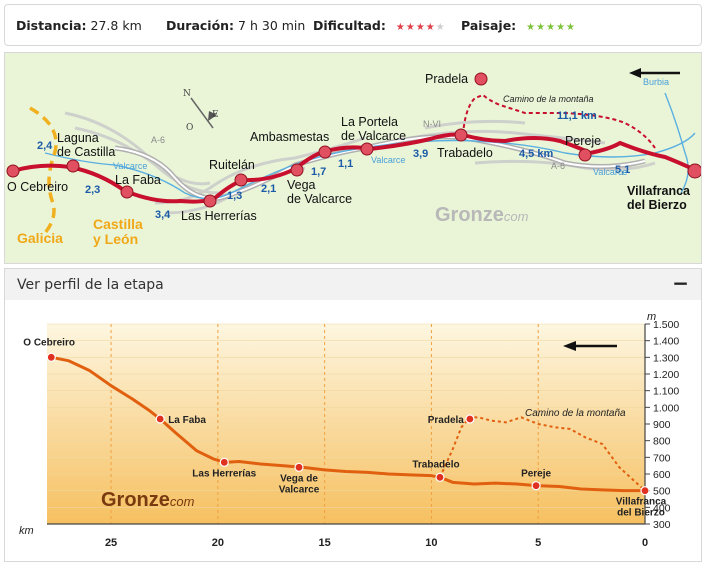 The width and height of the screenshot is (706, 565). I want to click on direction-arrow-icon, so click(654, 73).